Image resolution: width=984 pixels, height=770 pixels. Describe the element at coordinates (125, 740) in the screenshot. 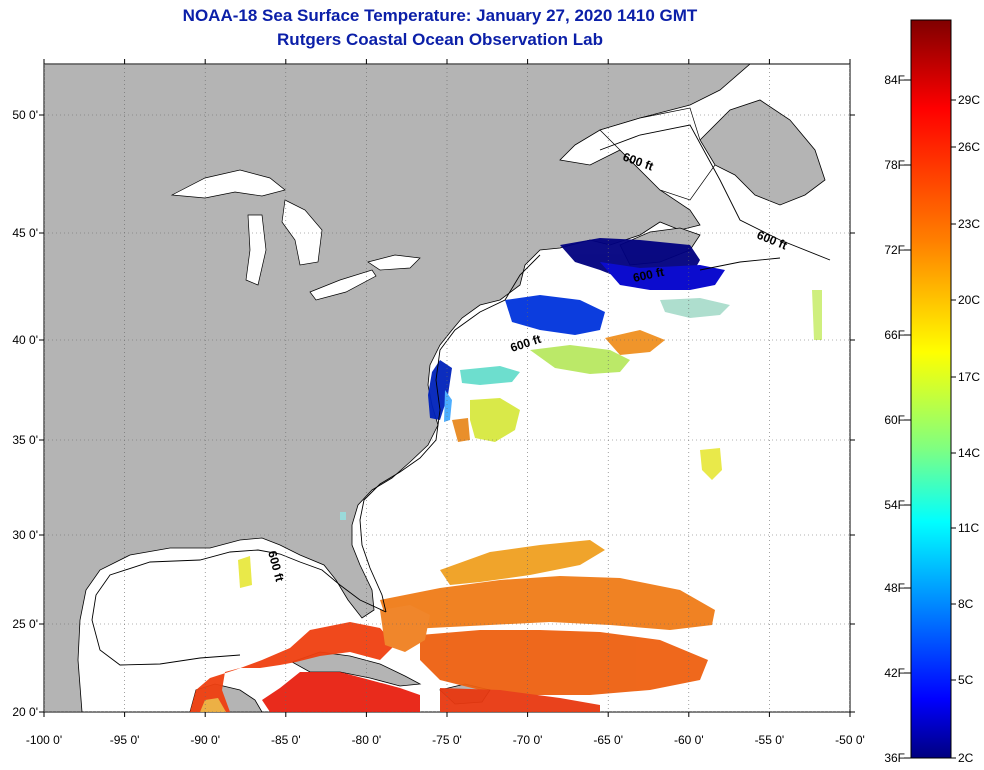

I see `lon-label: -95 0'` at that location.